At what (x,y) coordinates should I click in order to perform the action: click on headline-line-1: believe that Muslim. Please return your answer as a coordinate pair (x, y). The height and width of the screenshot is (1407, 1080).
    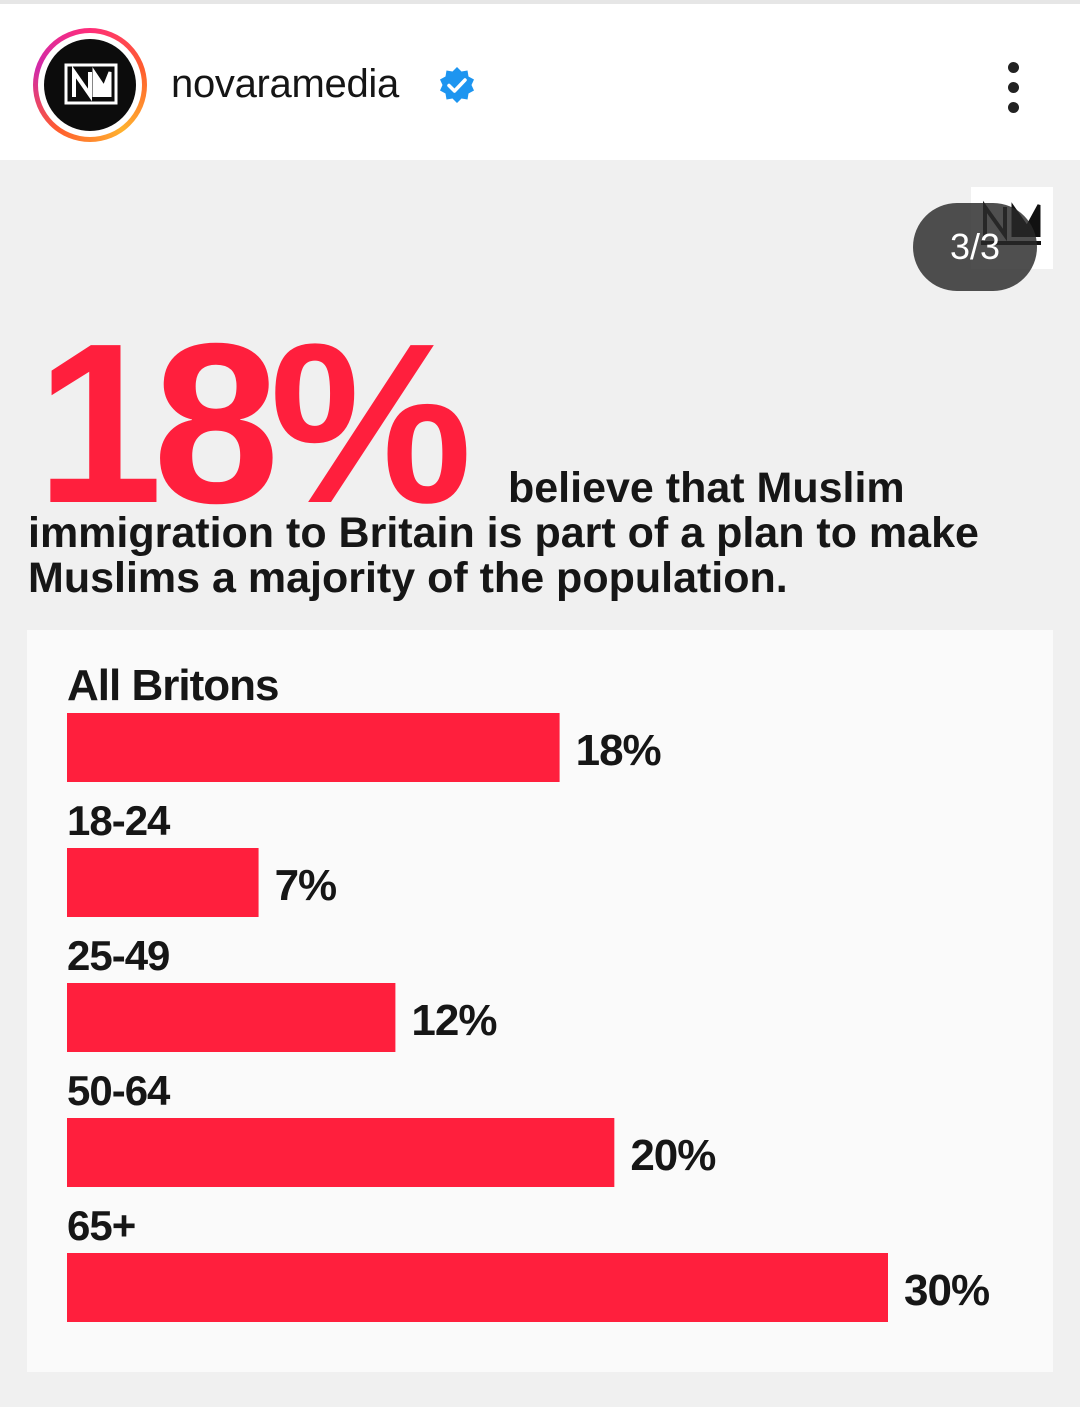
    Looking at the image, I should click on (706, 488).